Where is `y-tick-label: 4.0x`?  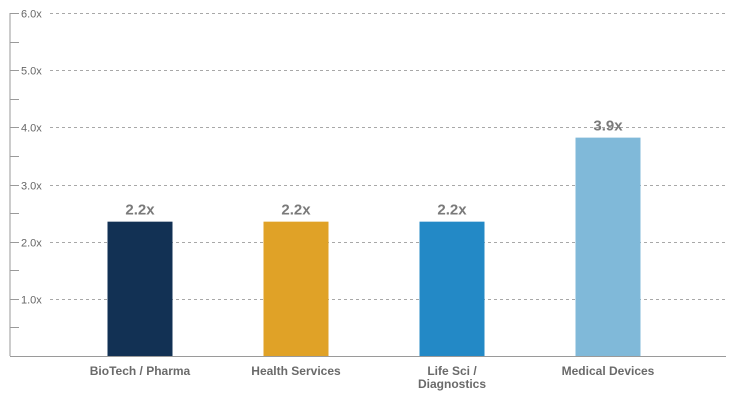 y-tick-label: 4.0x is located at coordinates (31, 129).